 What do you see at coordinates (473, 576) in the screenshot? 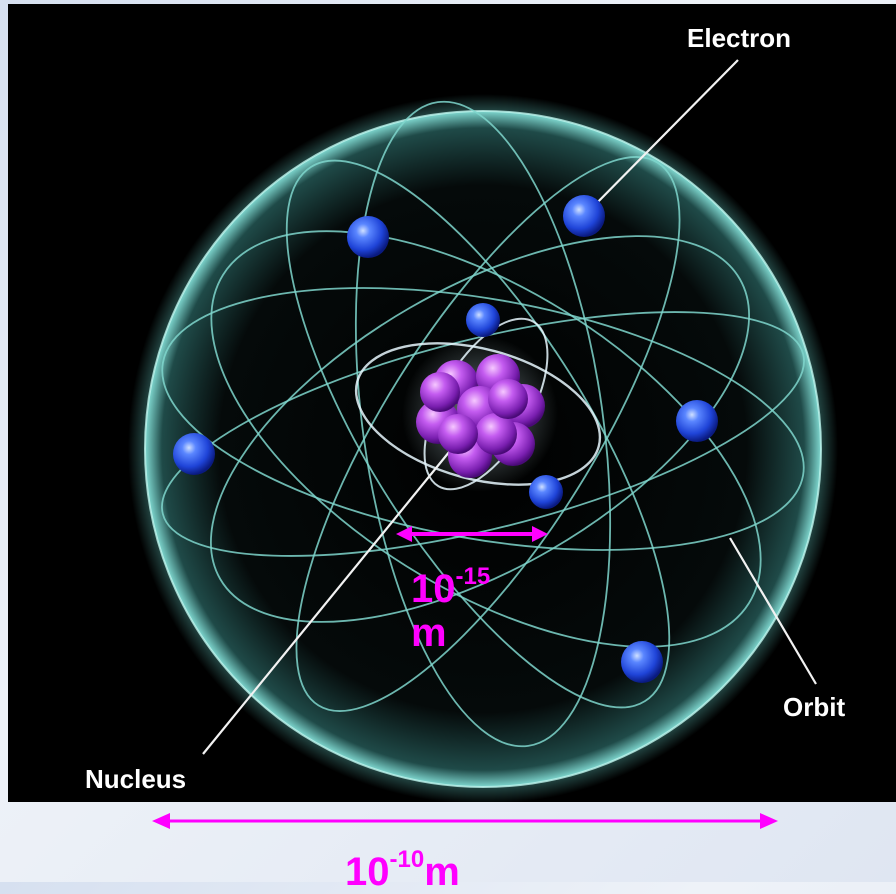
I see `nucleus-scale-exponent: -15` at bounding box center [473, 576].